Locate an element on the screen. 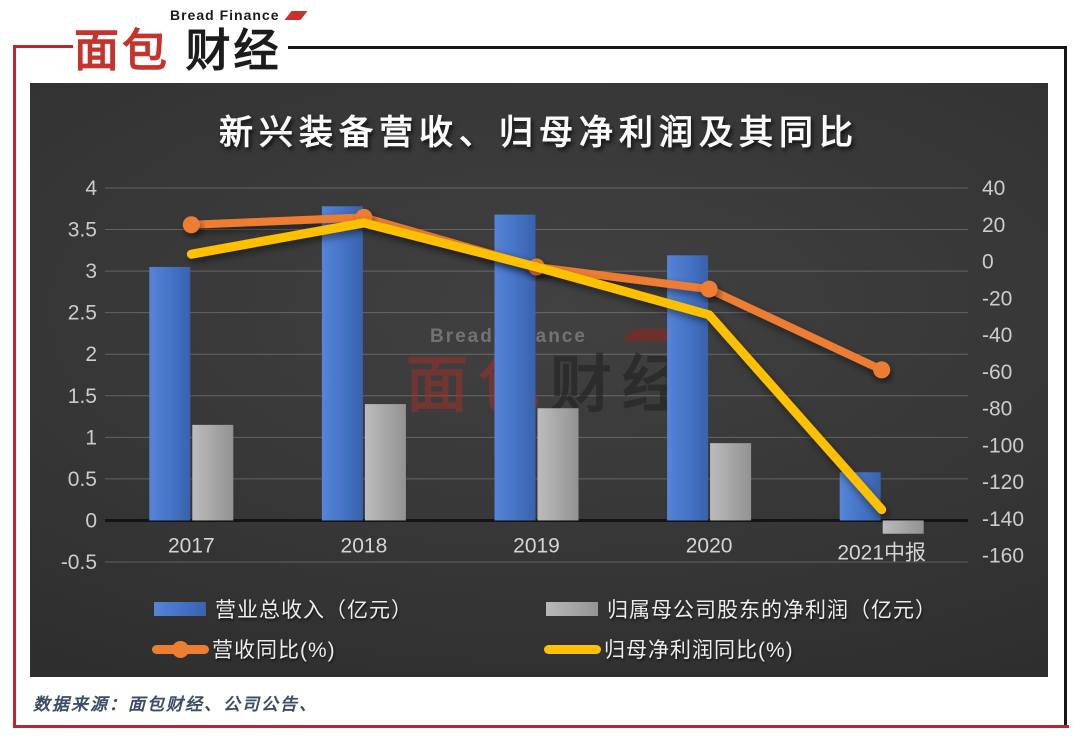 The height and width of the screenshot is (740, 1080). left-axis-tick-7: 0.5 is located at coordinates (82, 479).